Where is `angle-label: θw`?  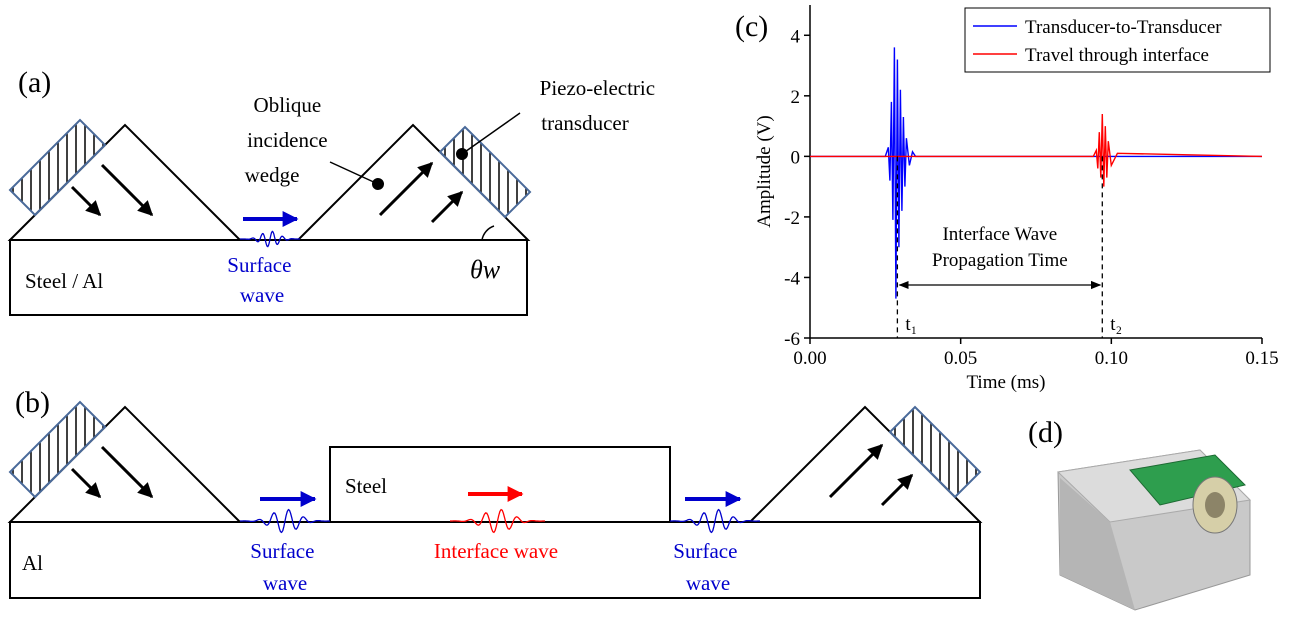
angle-label: θw is located at coordinates (485, 269).